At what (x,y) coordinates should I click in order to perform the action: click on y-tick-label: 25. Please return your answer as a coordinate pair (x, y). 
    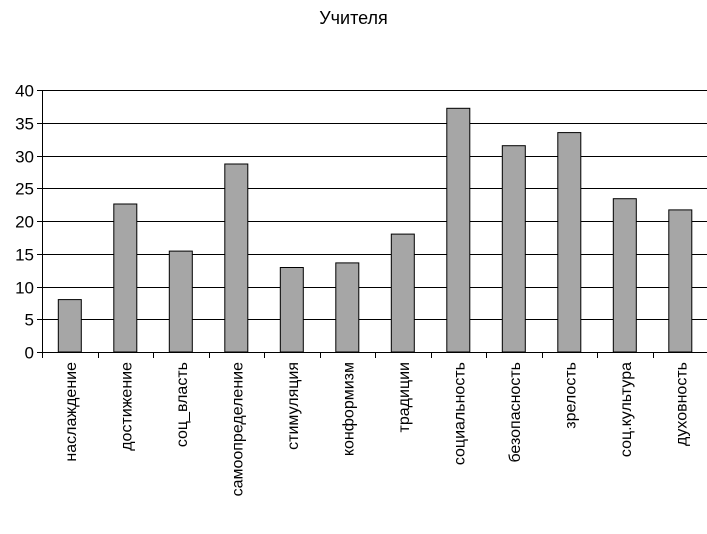
    Looking at the image, I should click on (24, 189).